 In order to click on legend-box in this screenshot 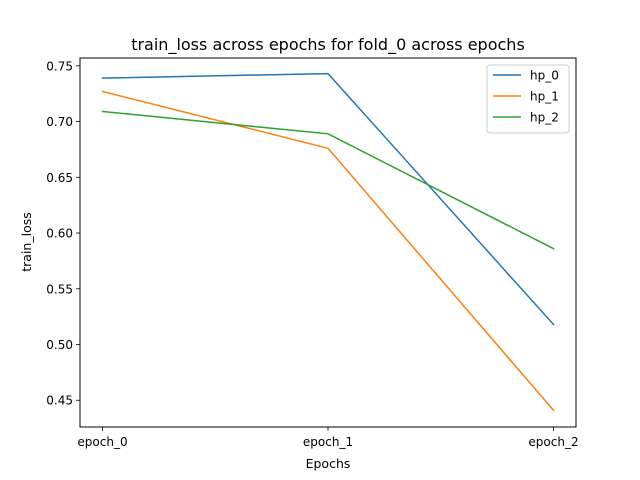, I will do `click(528, 99)`.